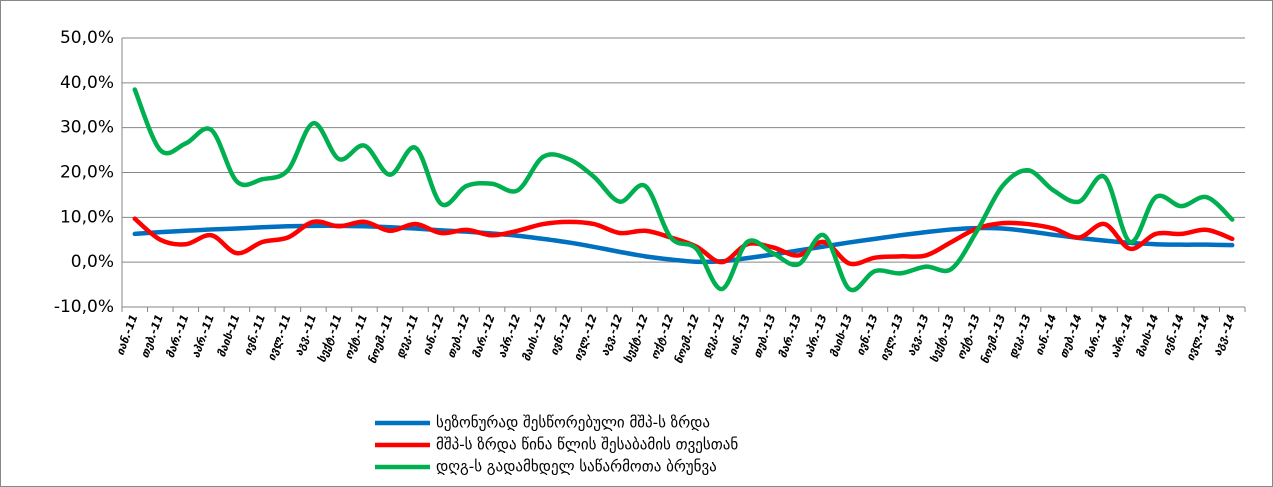  I want to click on legend-label: დღგ-ს გადამხდელ საწარმოთა ბრუნვა, so click(576, 467).